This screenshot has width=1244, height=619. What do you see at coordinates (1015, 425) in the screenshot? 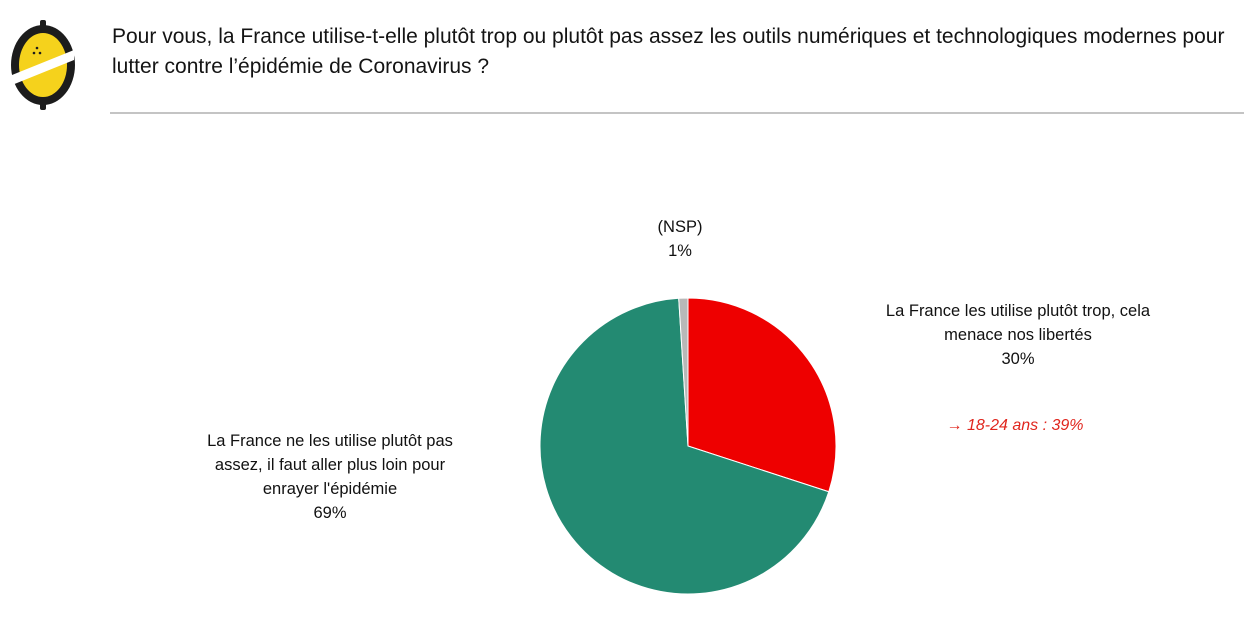
I see `age-annotation: → 18-24 ans : 39%` at bounding box center [1015, 425].